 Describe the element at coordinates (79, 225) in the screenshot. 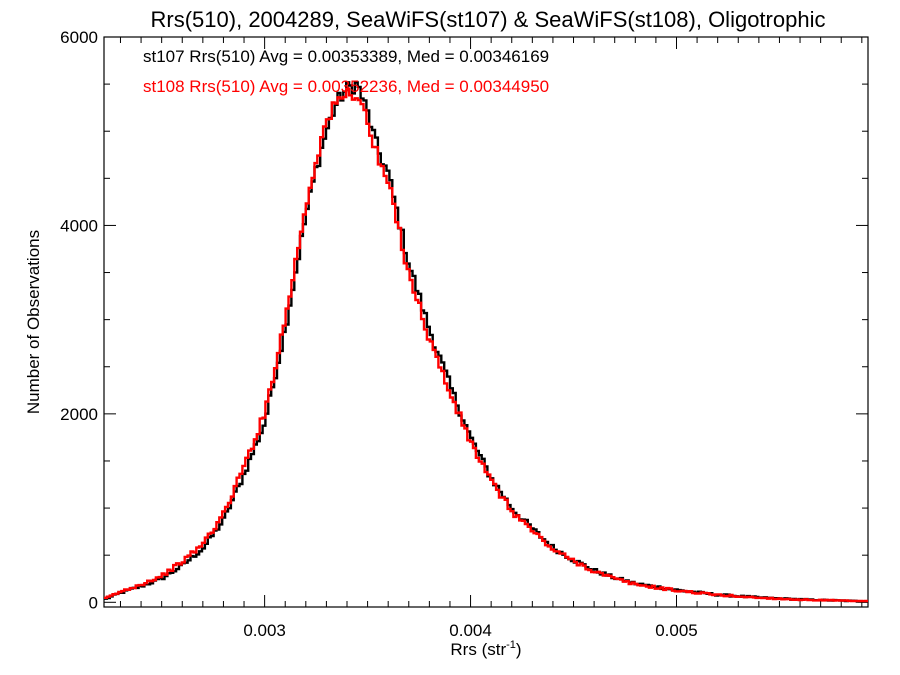

I see `y-tick-label: 4000` at that location.